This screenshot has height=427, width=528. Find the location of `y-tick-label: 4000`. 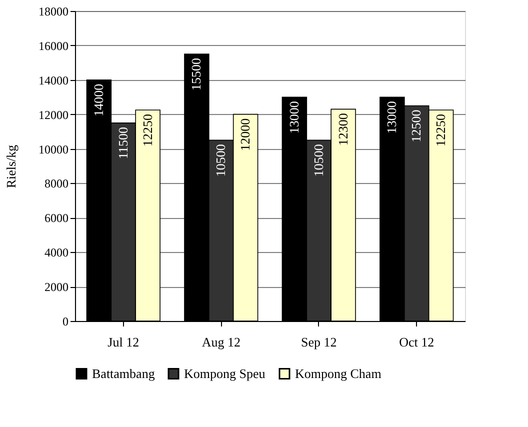

y-tick-label: 4000 is located at coordinates (56, 253).